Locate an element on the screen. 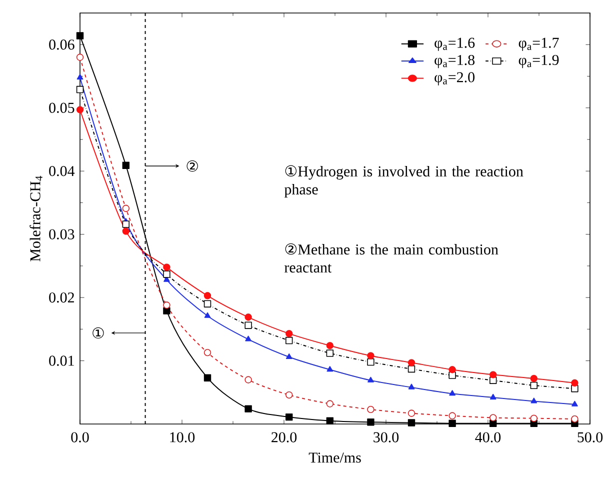  legend-label: φ$_{a}$=1.6 is located at coordinates (454, 44).